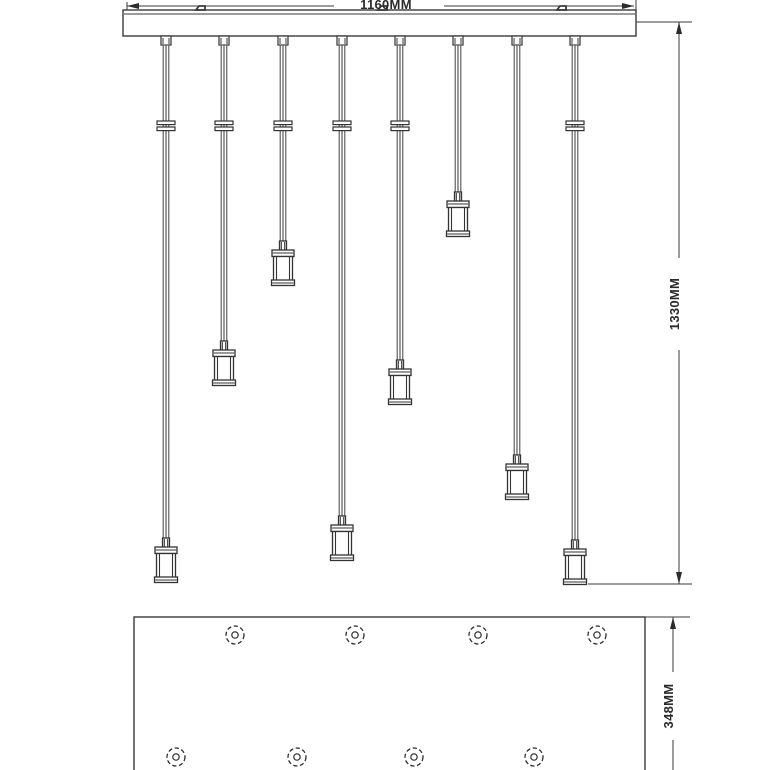  What do you see at coordinates (674, 304) in the screenshot?
I see `dimension-label-overall-drop: 1330MM` at bounding box center [674, 304].